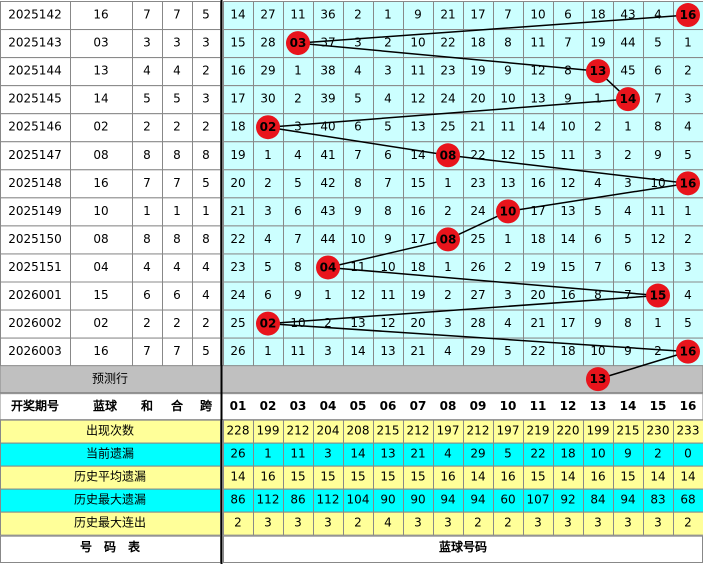  I want to click on stat-value: 2, so click(358, 523).